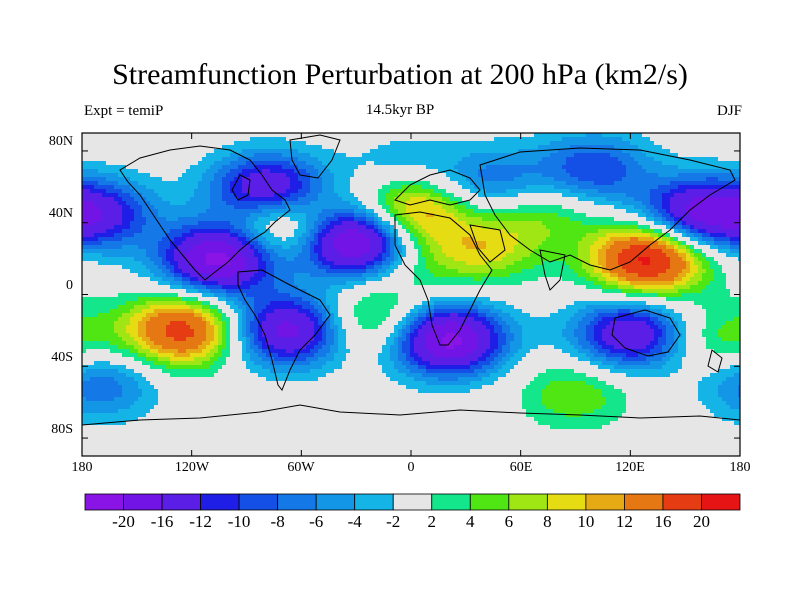  I want to click on coastline-north-america, so click(205, 213).